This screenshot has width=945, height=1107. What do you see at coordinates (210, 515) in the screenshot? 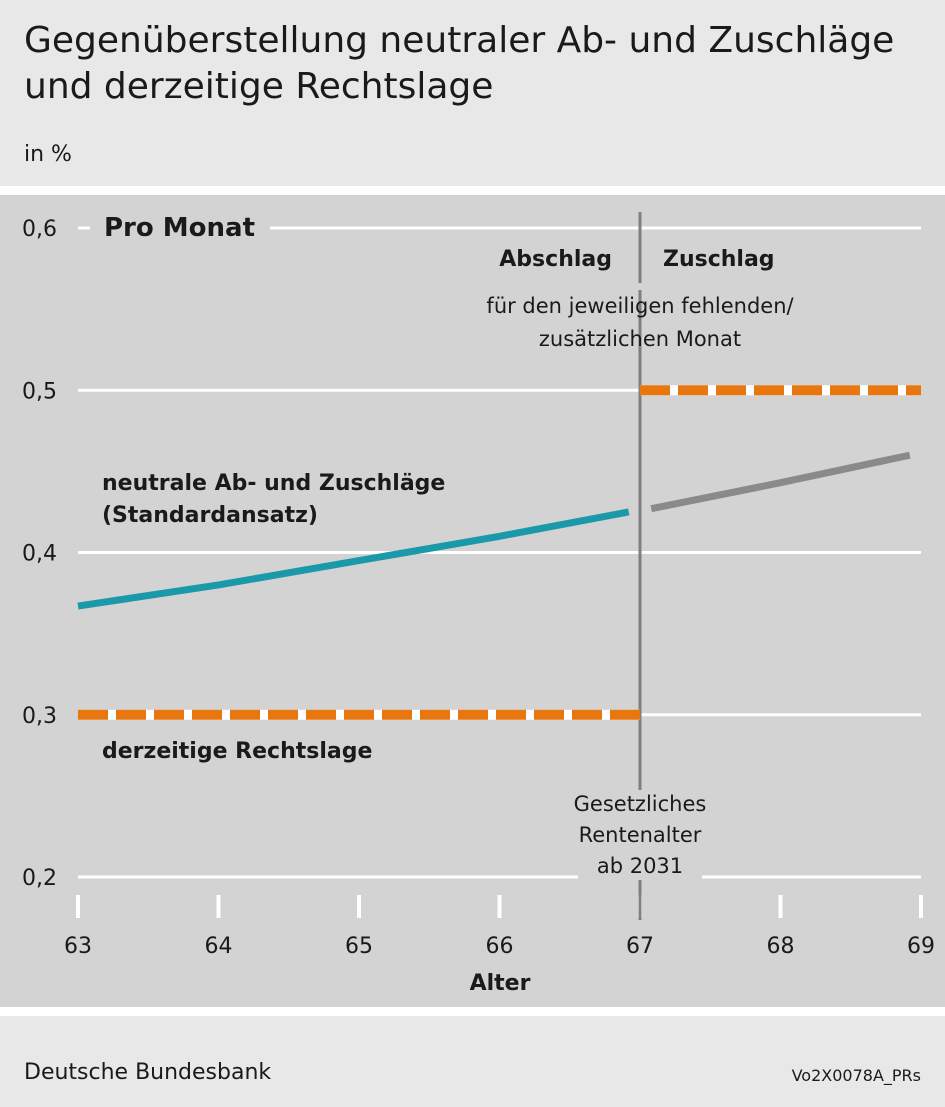
I see `neutral-label-line-2: (Standardansatz)` at bounding box center [210, 515].